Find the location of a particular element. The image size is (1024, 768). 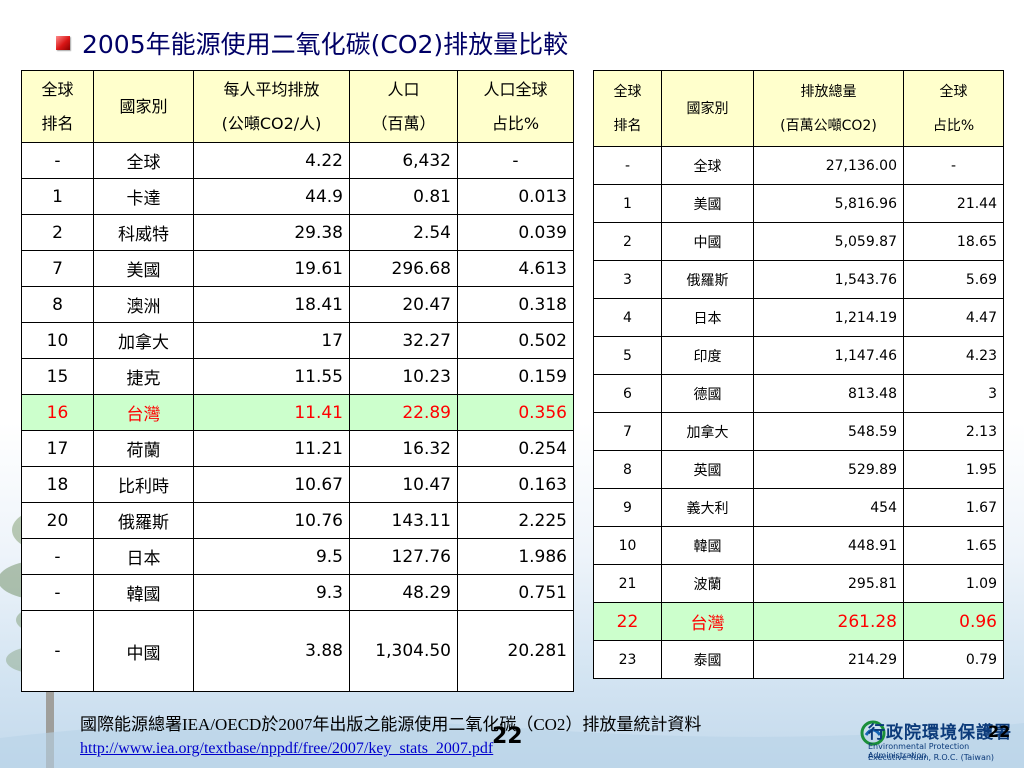

table-row: - 全球 4.22 6,432- is located at coordinates (297, 160).